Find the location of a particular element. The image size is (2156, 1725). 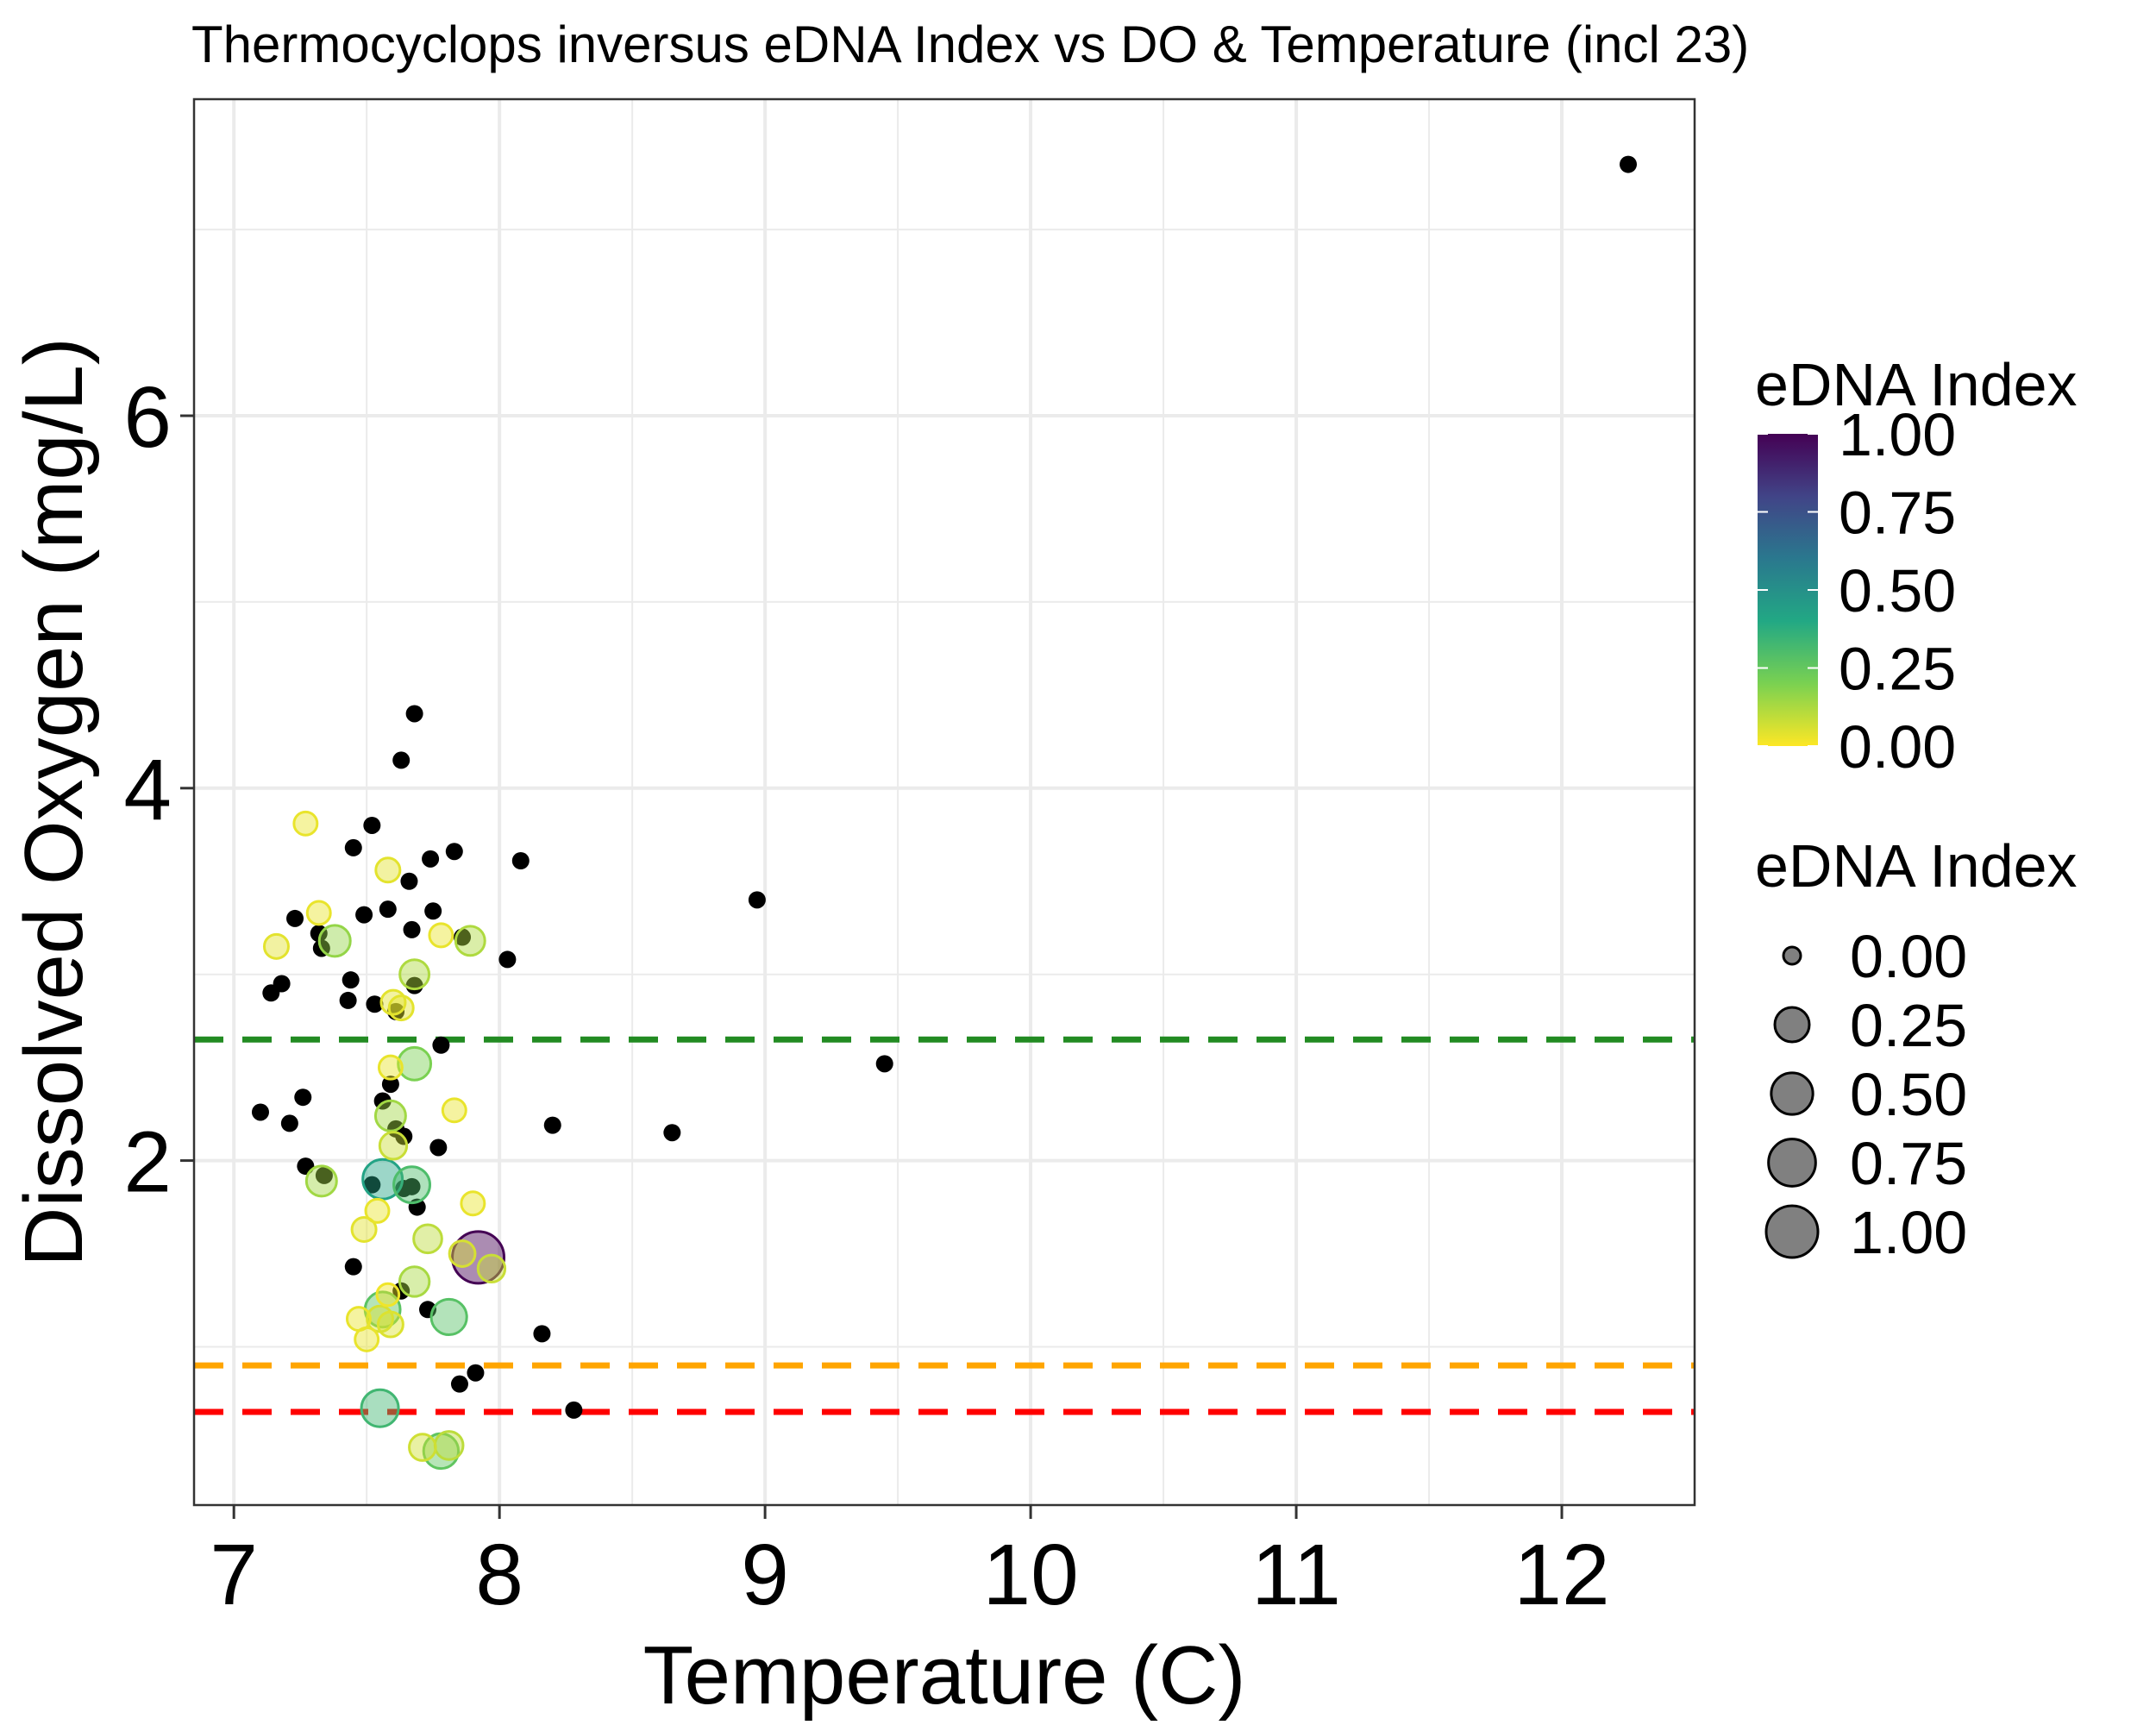

colorbar-label: 0.50 is located at coordinates (1897, 591).